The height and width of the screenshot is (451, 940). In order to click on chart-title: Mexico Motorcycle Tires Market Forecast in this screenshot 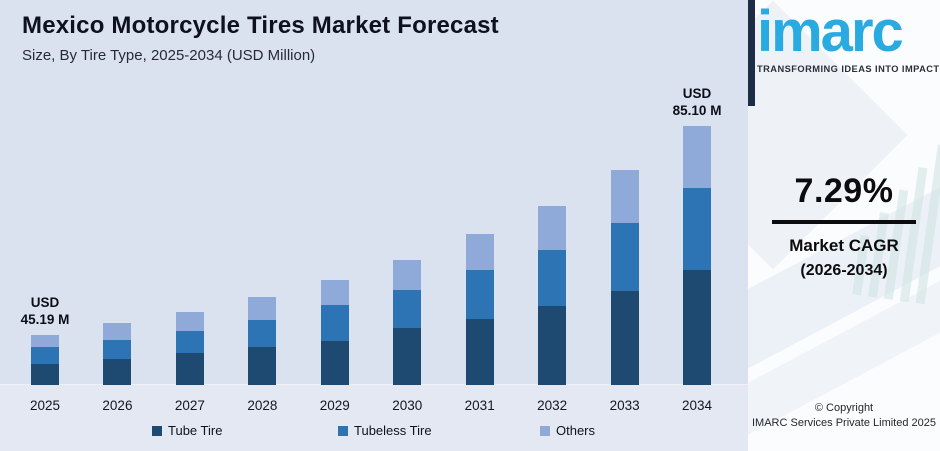, I will do `click(260, 25)`.